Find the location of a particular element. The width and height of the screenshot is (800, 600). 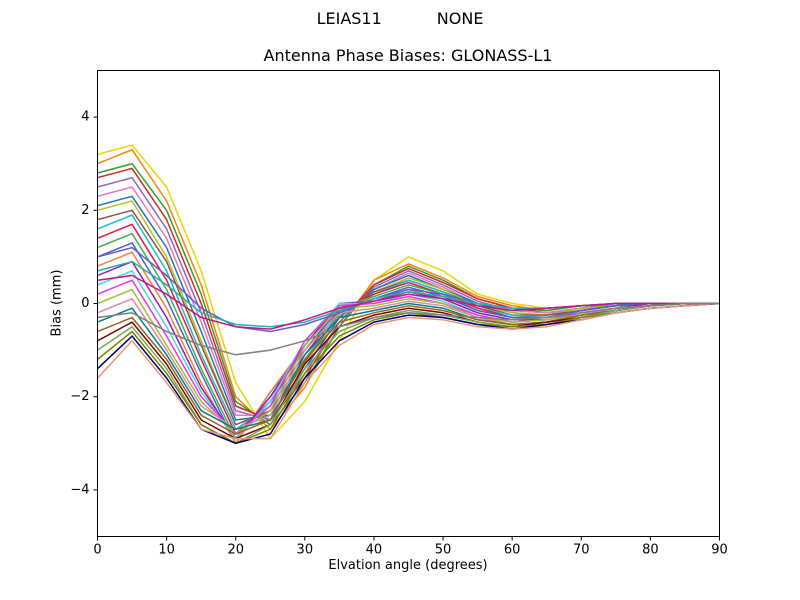

suptitle-right: NONE is located at coordinates (460, 18).